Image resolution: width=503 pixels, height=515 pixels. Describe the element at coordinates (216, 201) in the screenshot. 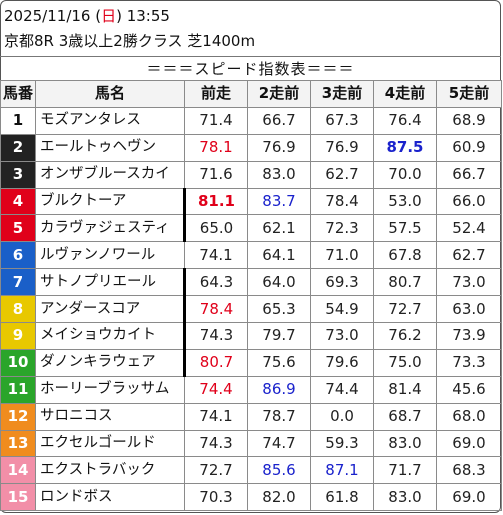

I see `speed-index-cell: 81.1` at that location.